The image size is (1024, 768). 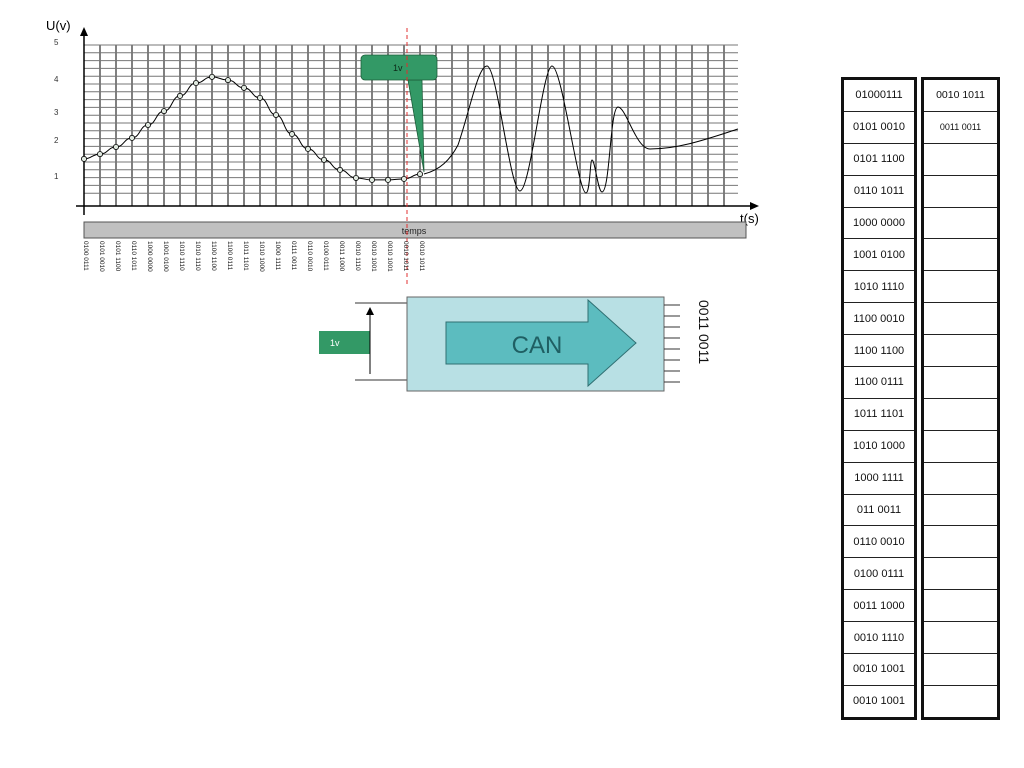 I want to click on sample-code-label: 1100 0111, so click(x=229, y=256).